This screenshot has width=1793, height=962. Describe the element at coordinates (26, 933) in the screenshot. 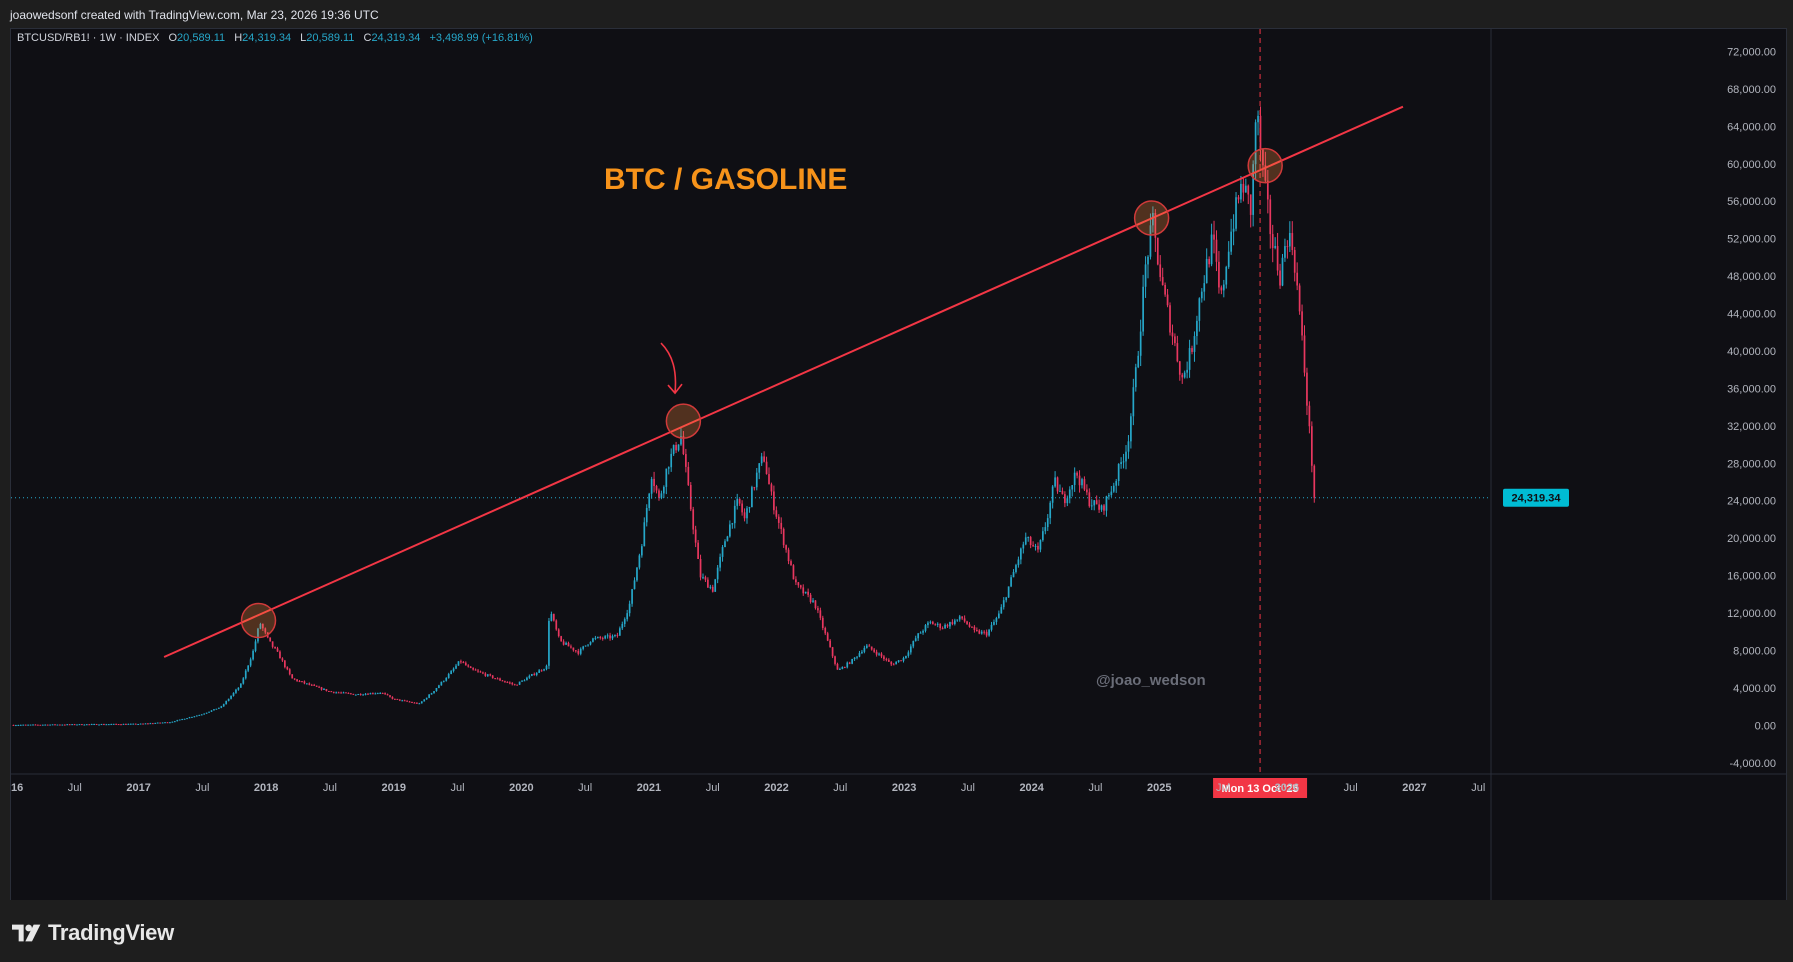

I see `tradingview-logo-icon` at that location.